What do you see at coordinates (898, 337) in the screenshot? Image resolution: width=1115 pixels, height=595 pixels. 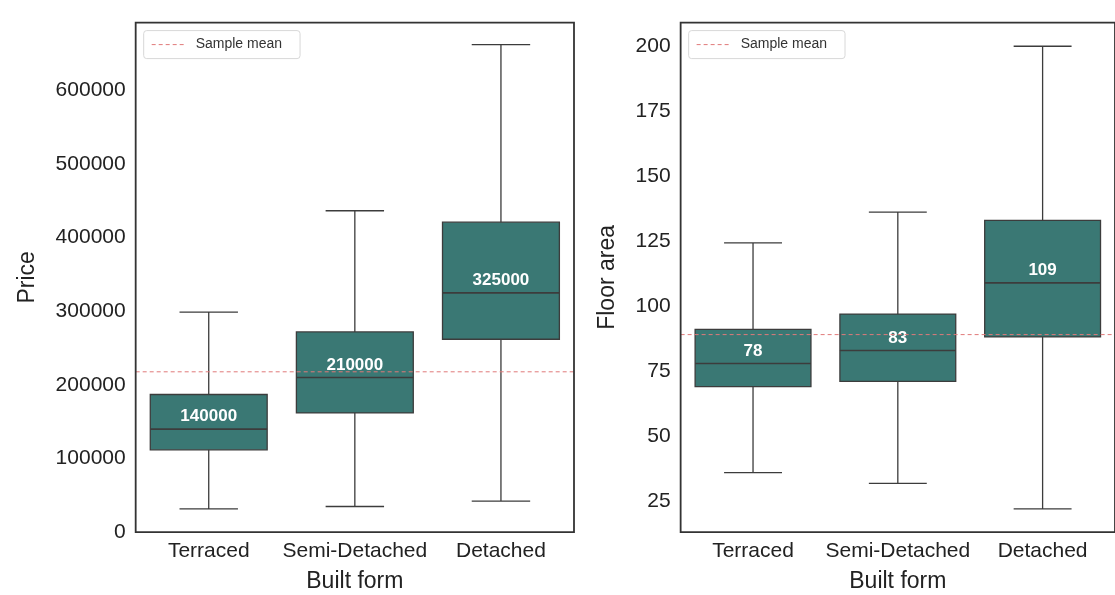 I see `text: 83` at bounding box center [898, 337].